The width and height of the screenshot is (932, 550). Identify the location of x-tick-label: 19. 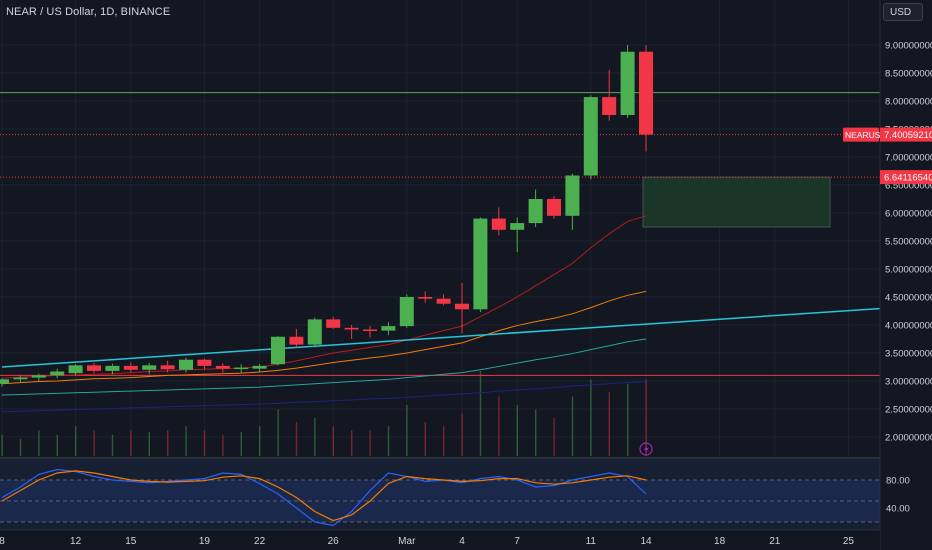
(205, 541).